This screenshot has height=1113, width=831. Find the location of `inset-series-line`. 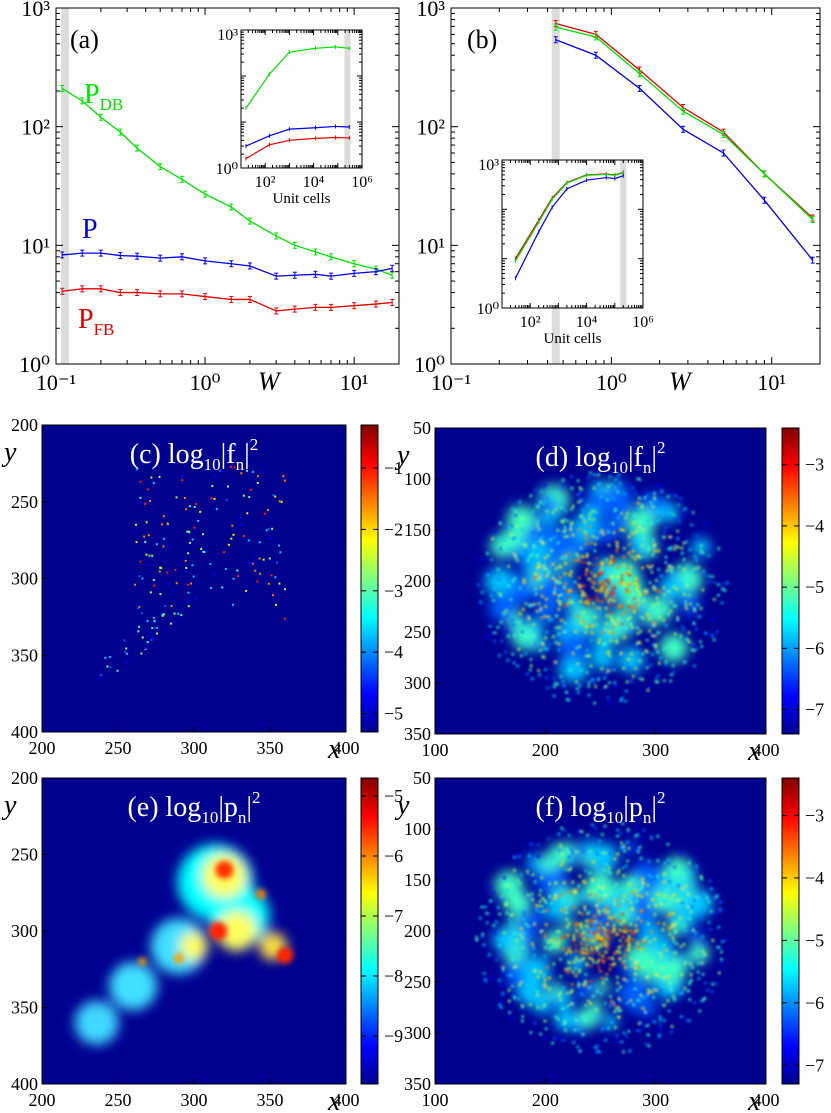

inset-series-line is located at coordinates (297, 77).